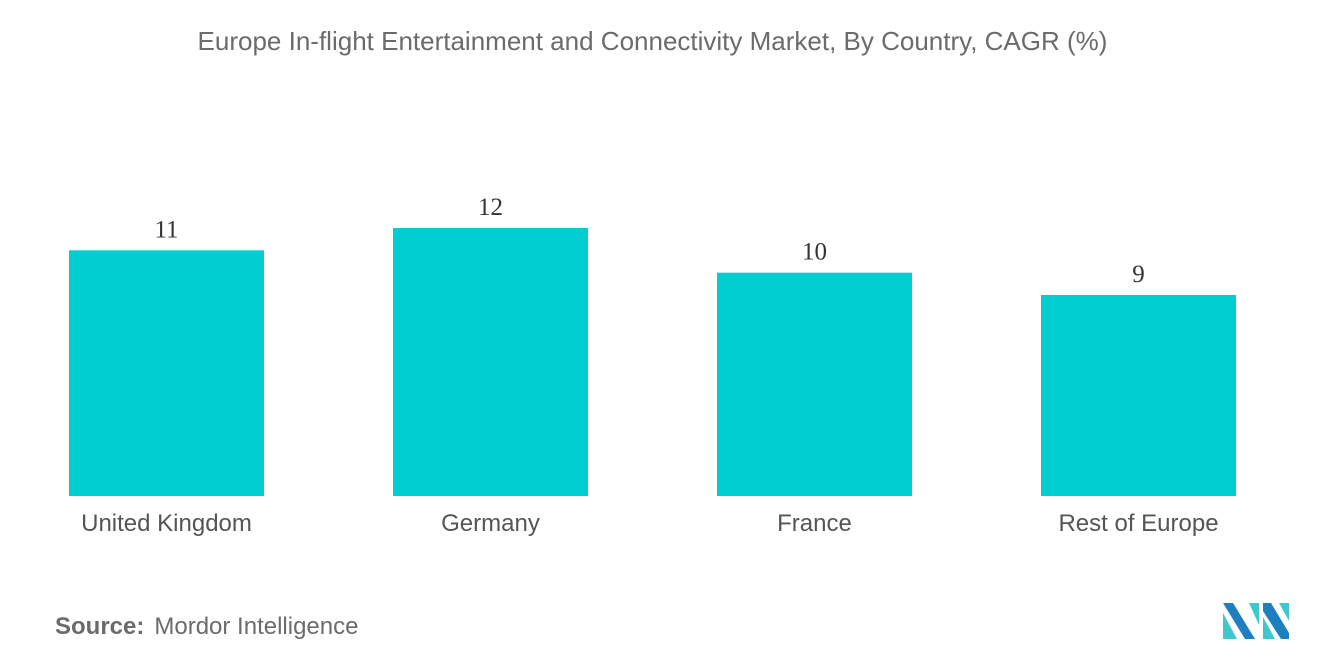 The height and width of the screenshot is (665, 1320). I want to click on source-note: Source: Mordor Intelligence, so click(206, 627).